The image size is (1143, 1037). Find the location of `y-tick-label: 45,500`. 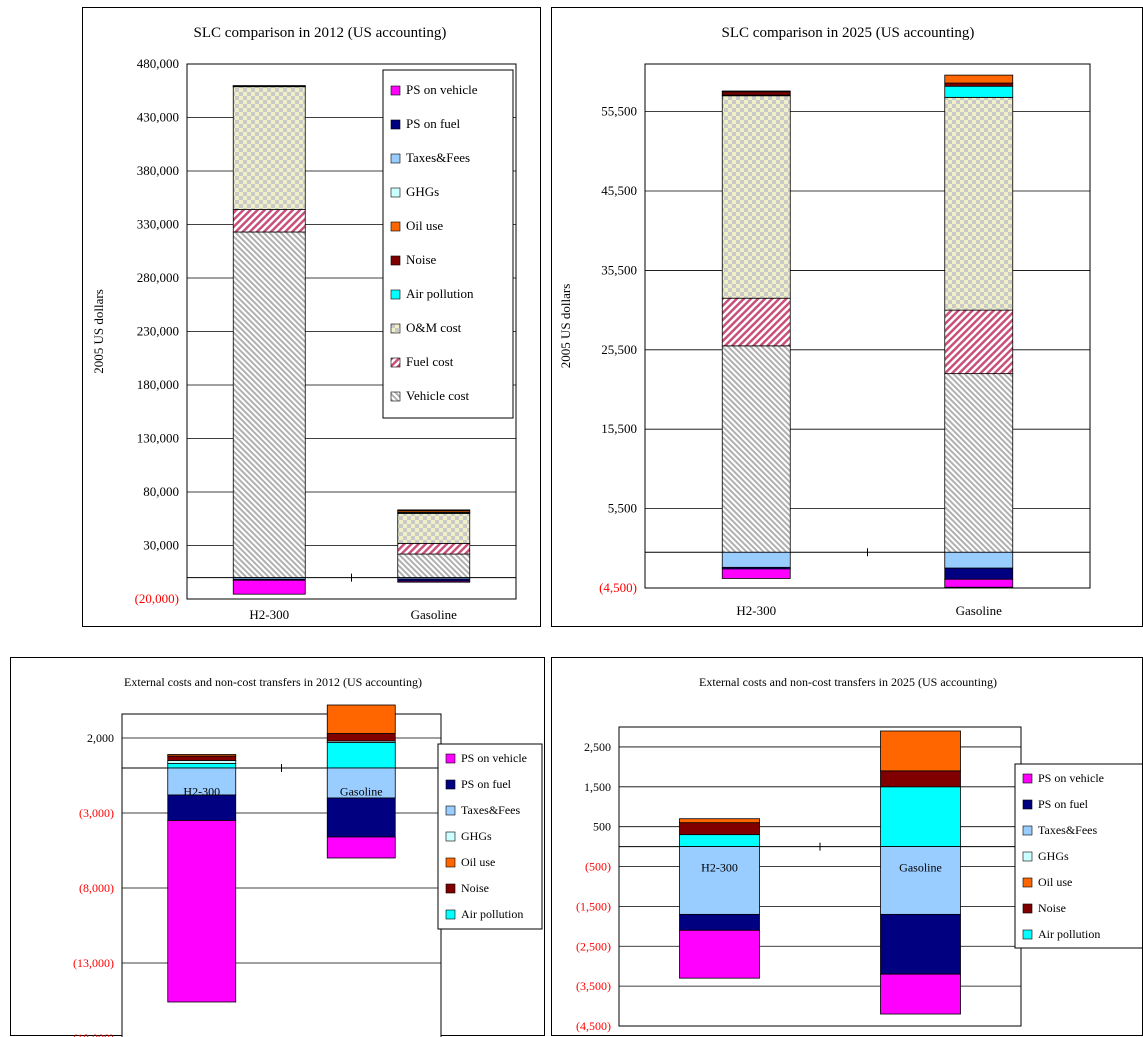

y-tick-label: 45,500 is located at coordinates (619, 190).